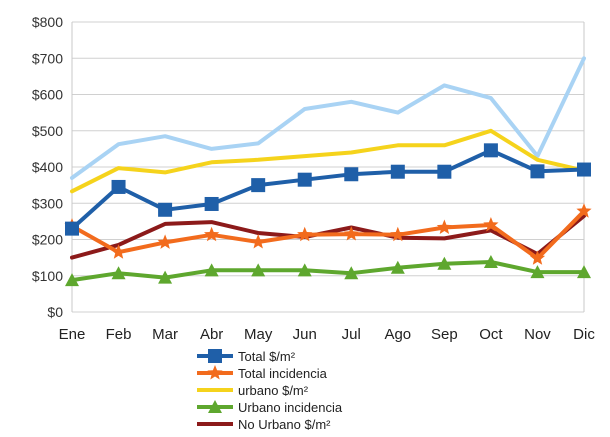  What do you see at coordinates (47, 58) in the screenshot?
I see `y-tick-label: $700` at bounding box center [47, 58].